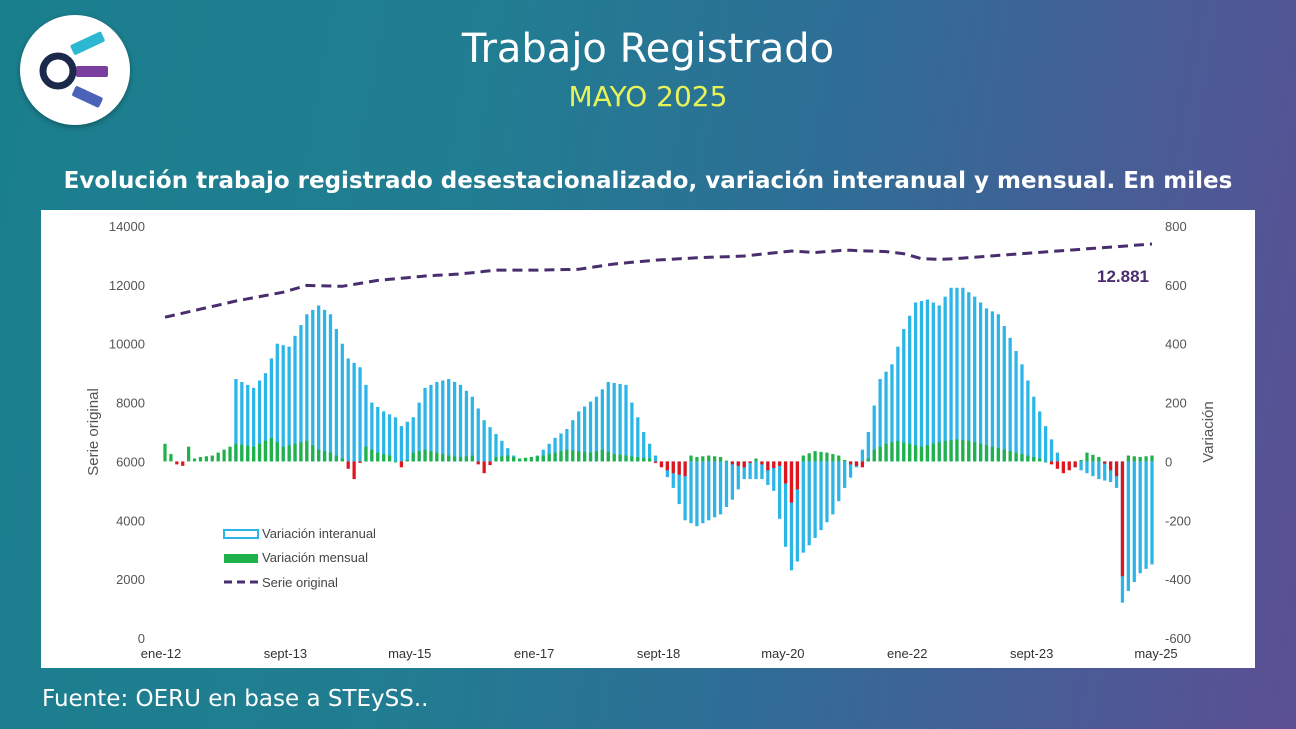  What do you see at coordinates (1208, 431) in the screenshot?
I see `y2-axis-title: Variación` at bounding box center [1208, 431].